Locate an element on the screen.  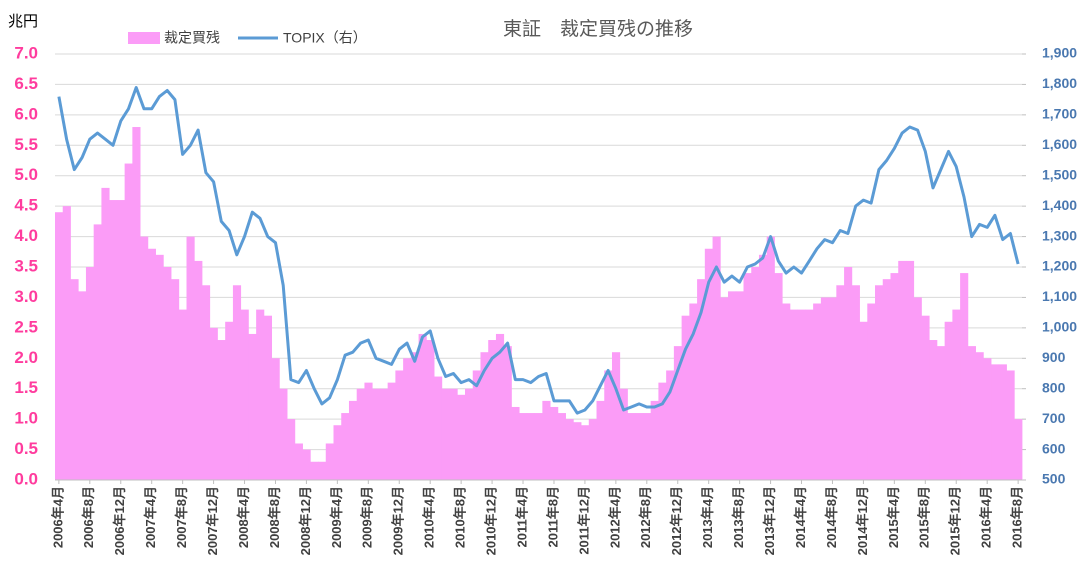
y-tick-label: 7.0 is located at coordinates (26, 52).